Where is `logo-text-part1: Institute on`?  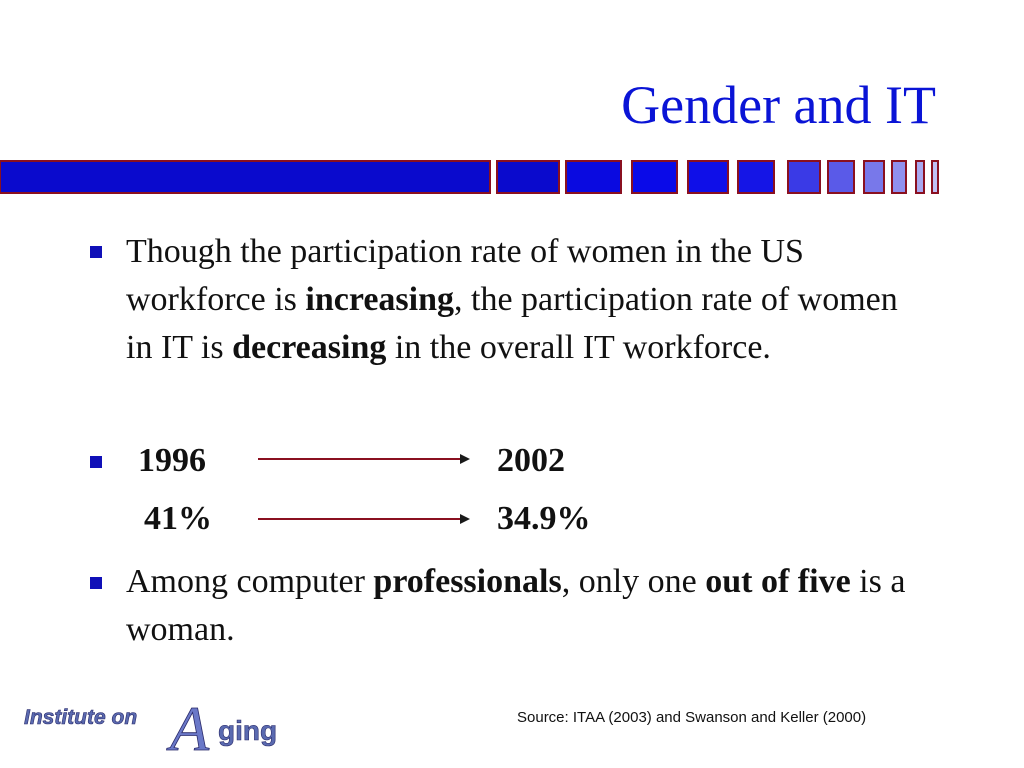 logo-text-part1: Institute on is located at coordinates (80, 717).